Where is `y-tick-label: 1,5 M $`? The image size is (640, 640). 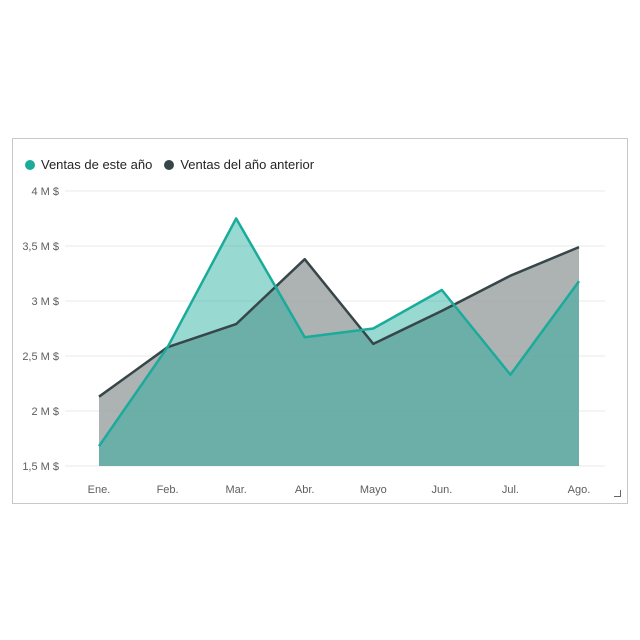
y-tick-label: 1,5 M $ is located at coordinates (40, 467).